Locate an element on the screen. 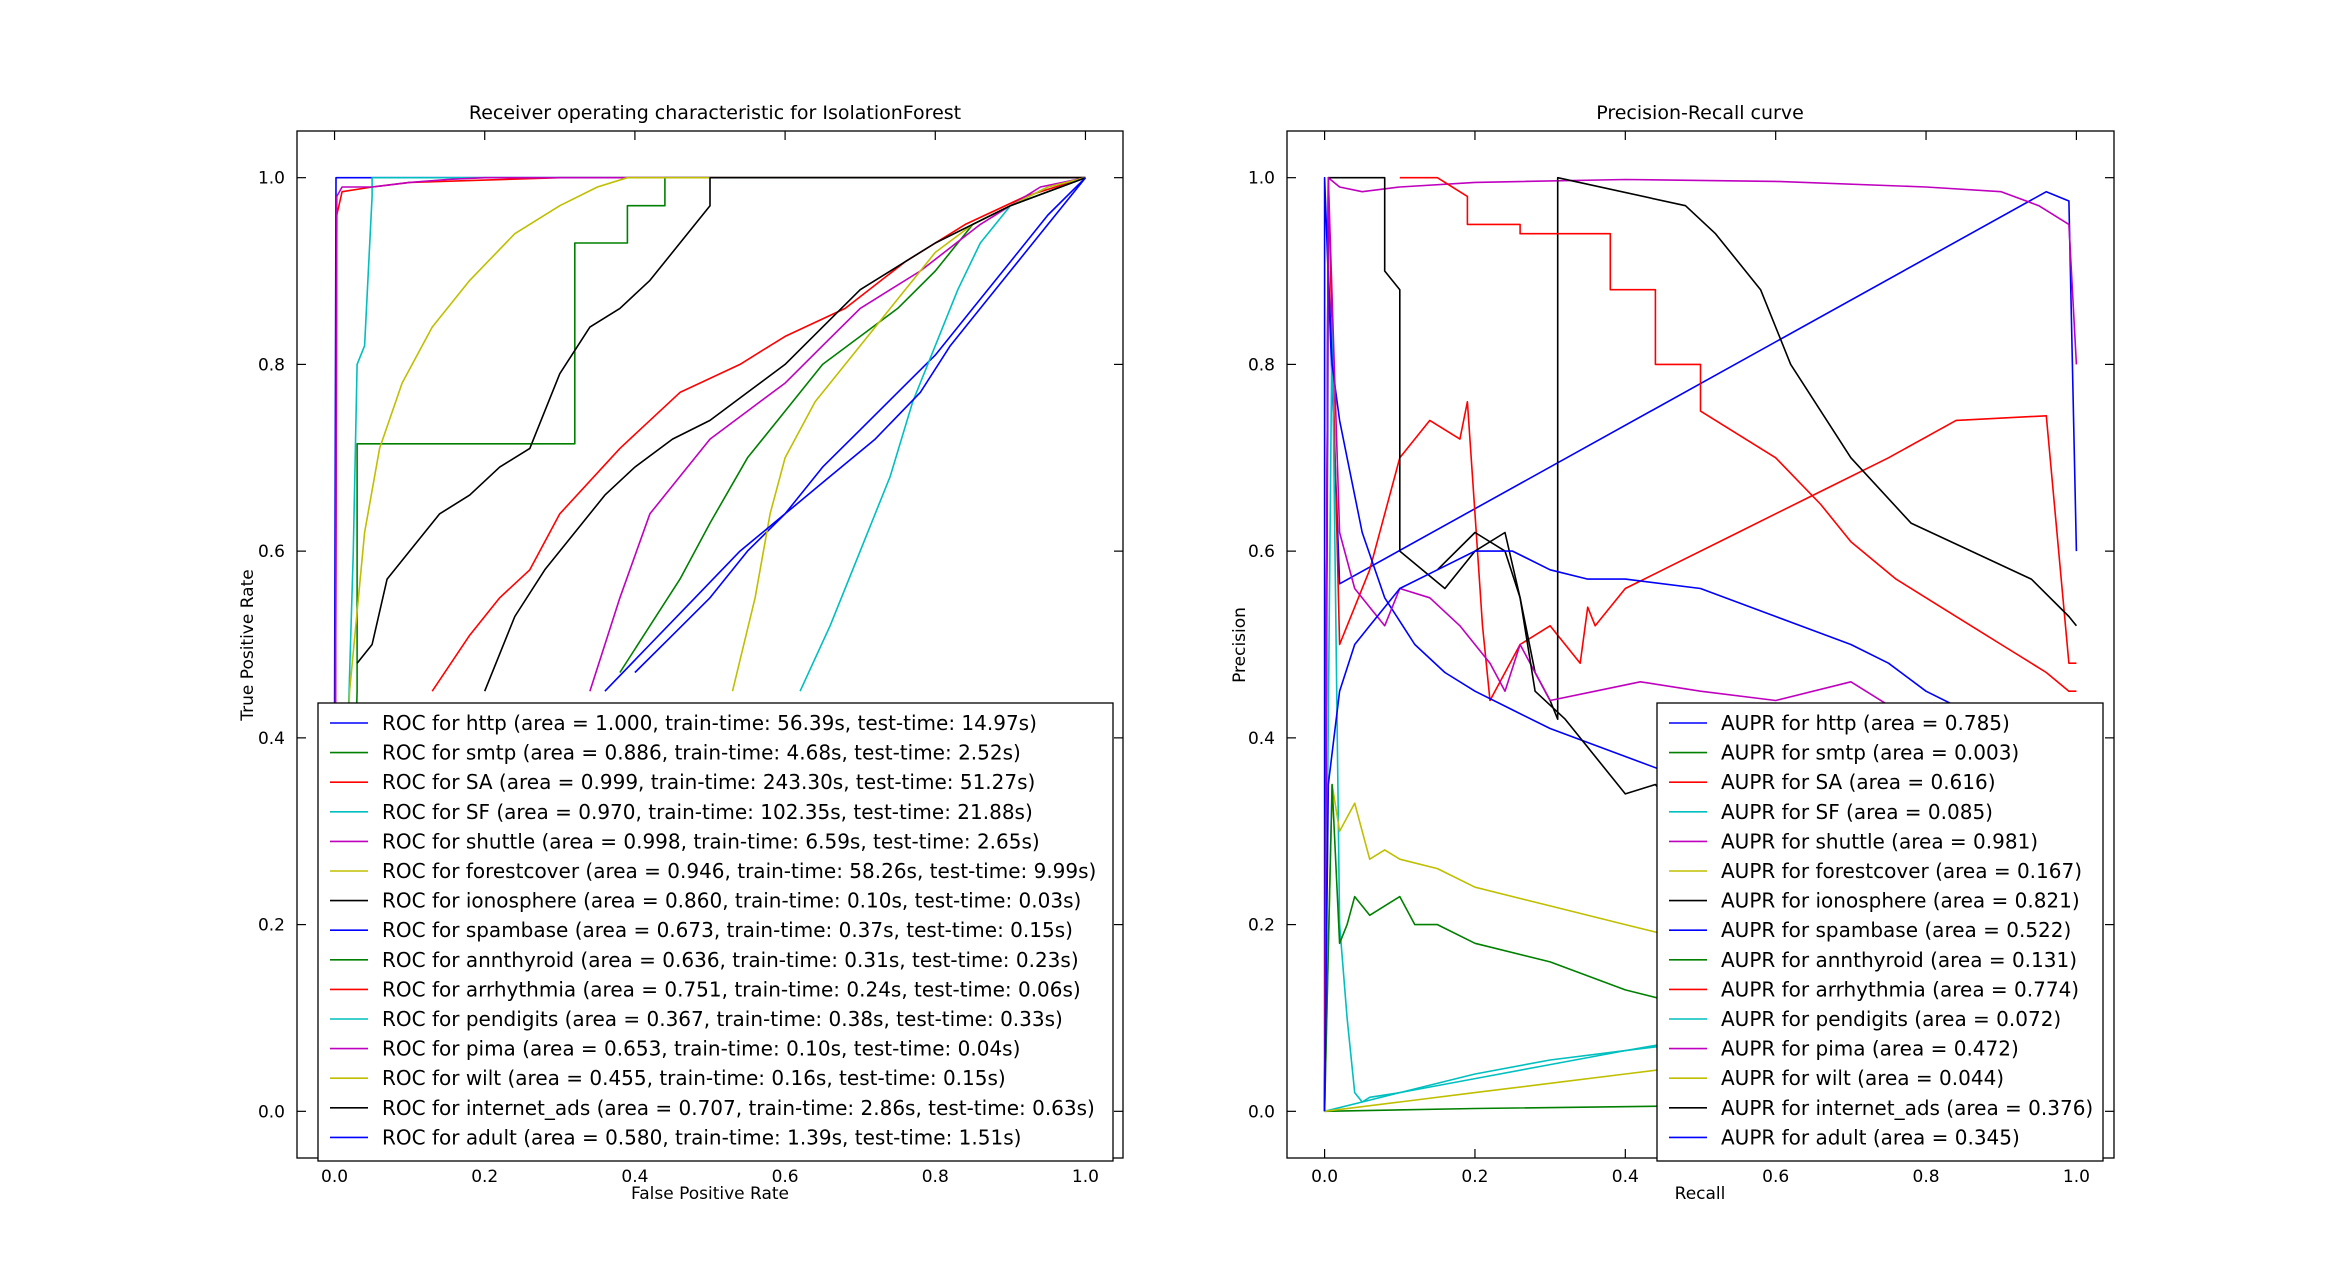  pr-x-tick-label: 0.4 is located at coordinates (1625, 1177).